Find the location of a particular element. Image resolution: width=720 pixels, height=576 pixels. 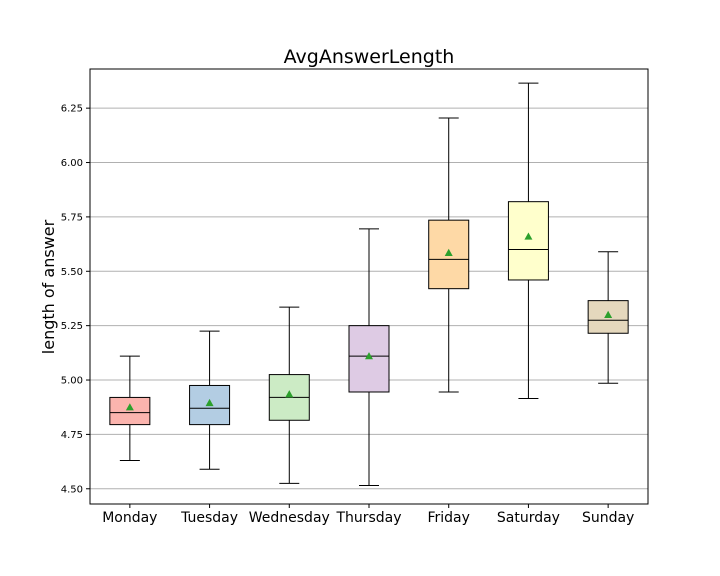

y-tick-label: 5.50 is located at coordinates (72, 272).